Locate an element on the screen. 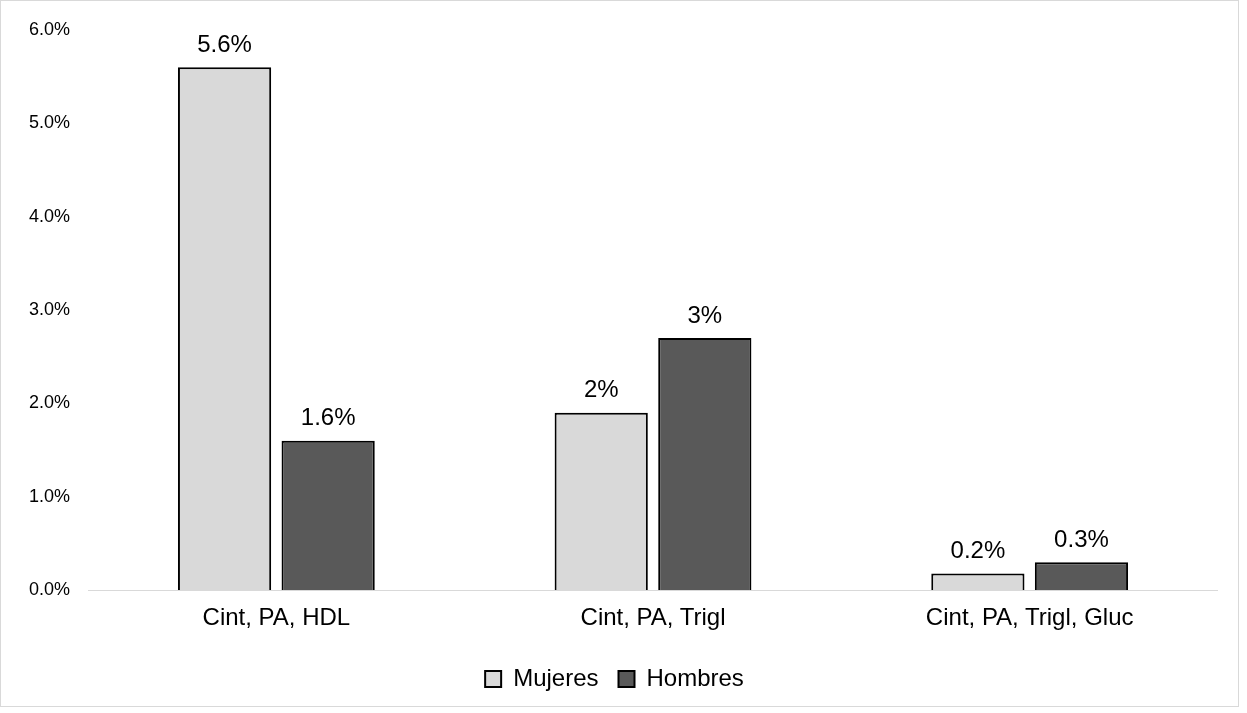 The image size is (1247, 713). data-label: 1.6% is located at coordinates (328, 417).